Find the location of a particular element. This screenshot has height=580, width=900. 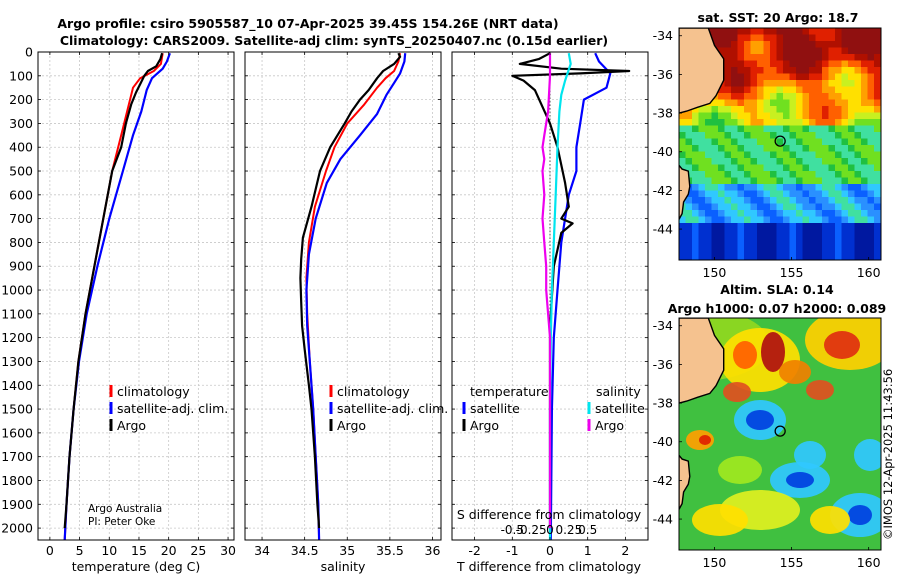

map-xtick-label: 150 is located at coordinates (715, 562).